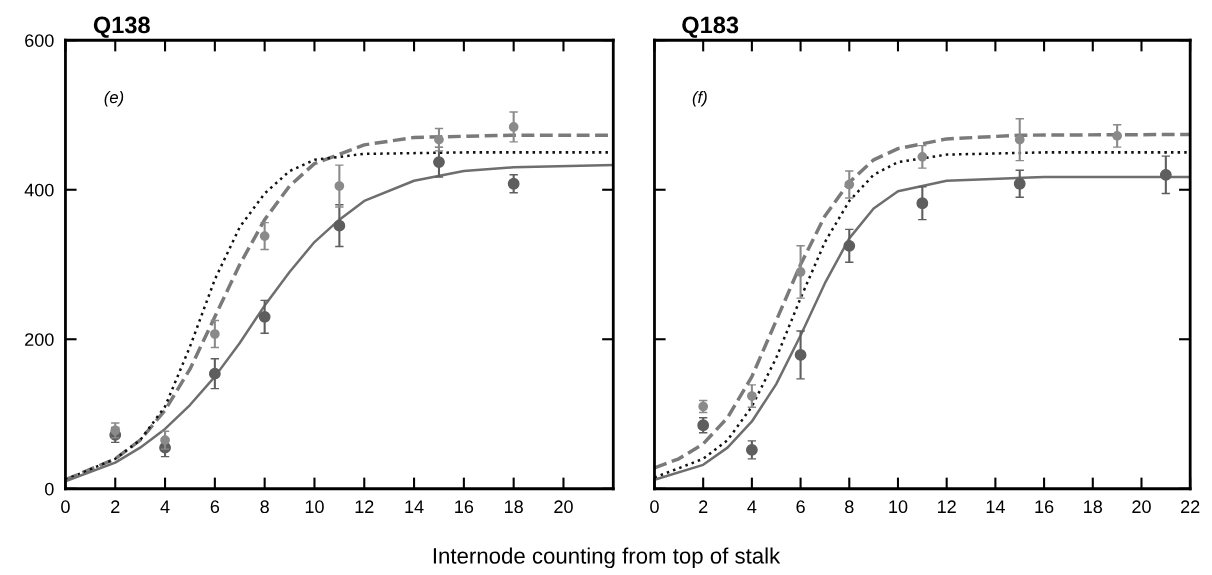 The image size is (1212, 575). I want to click on x-tick-label: 22, so click(1190, 506).